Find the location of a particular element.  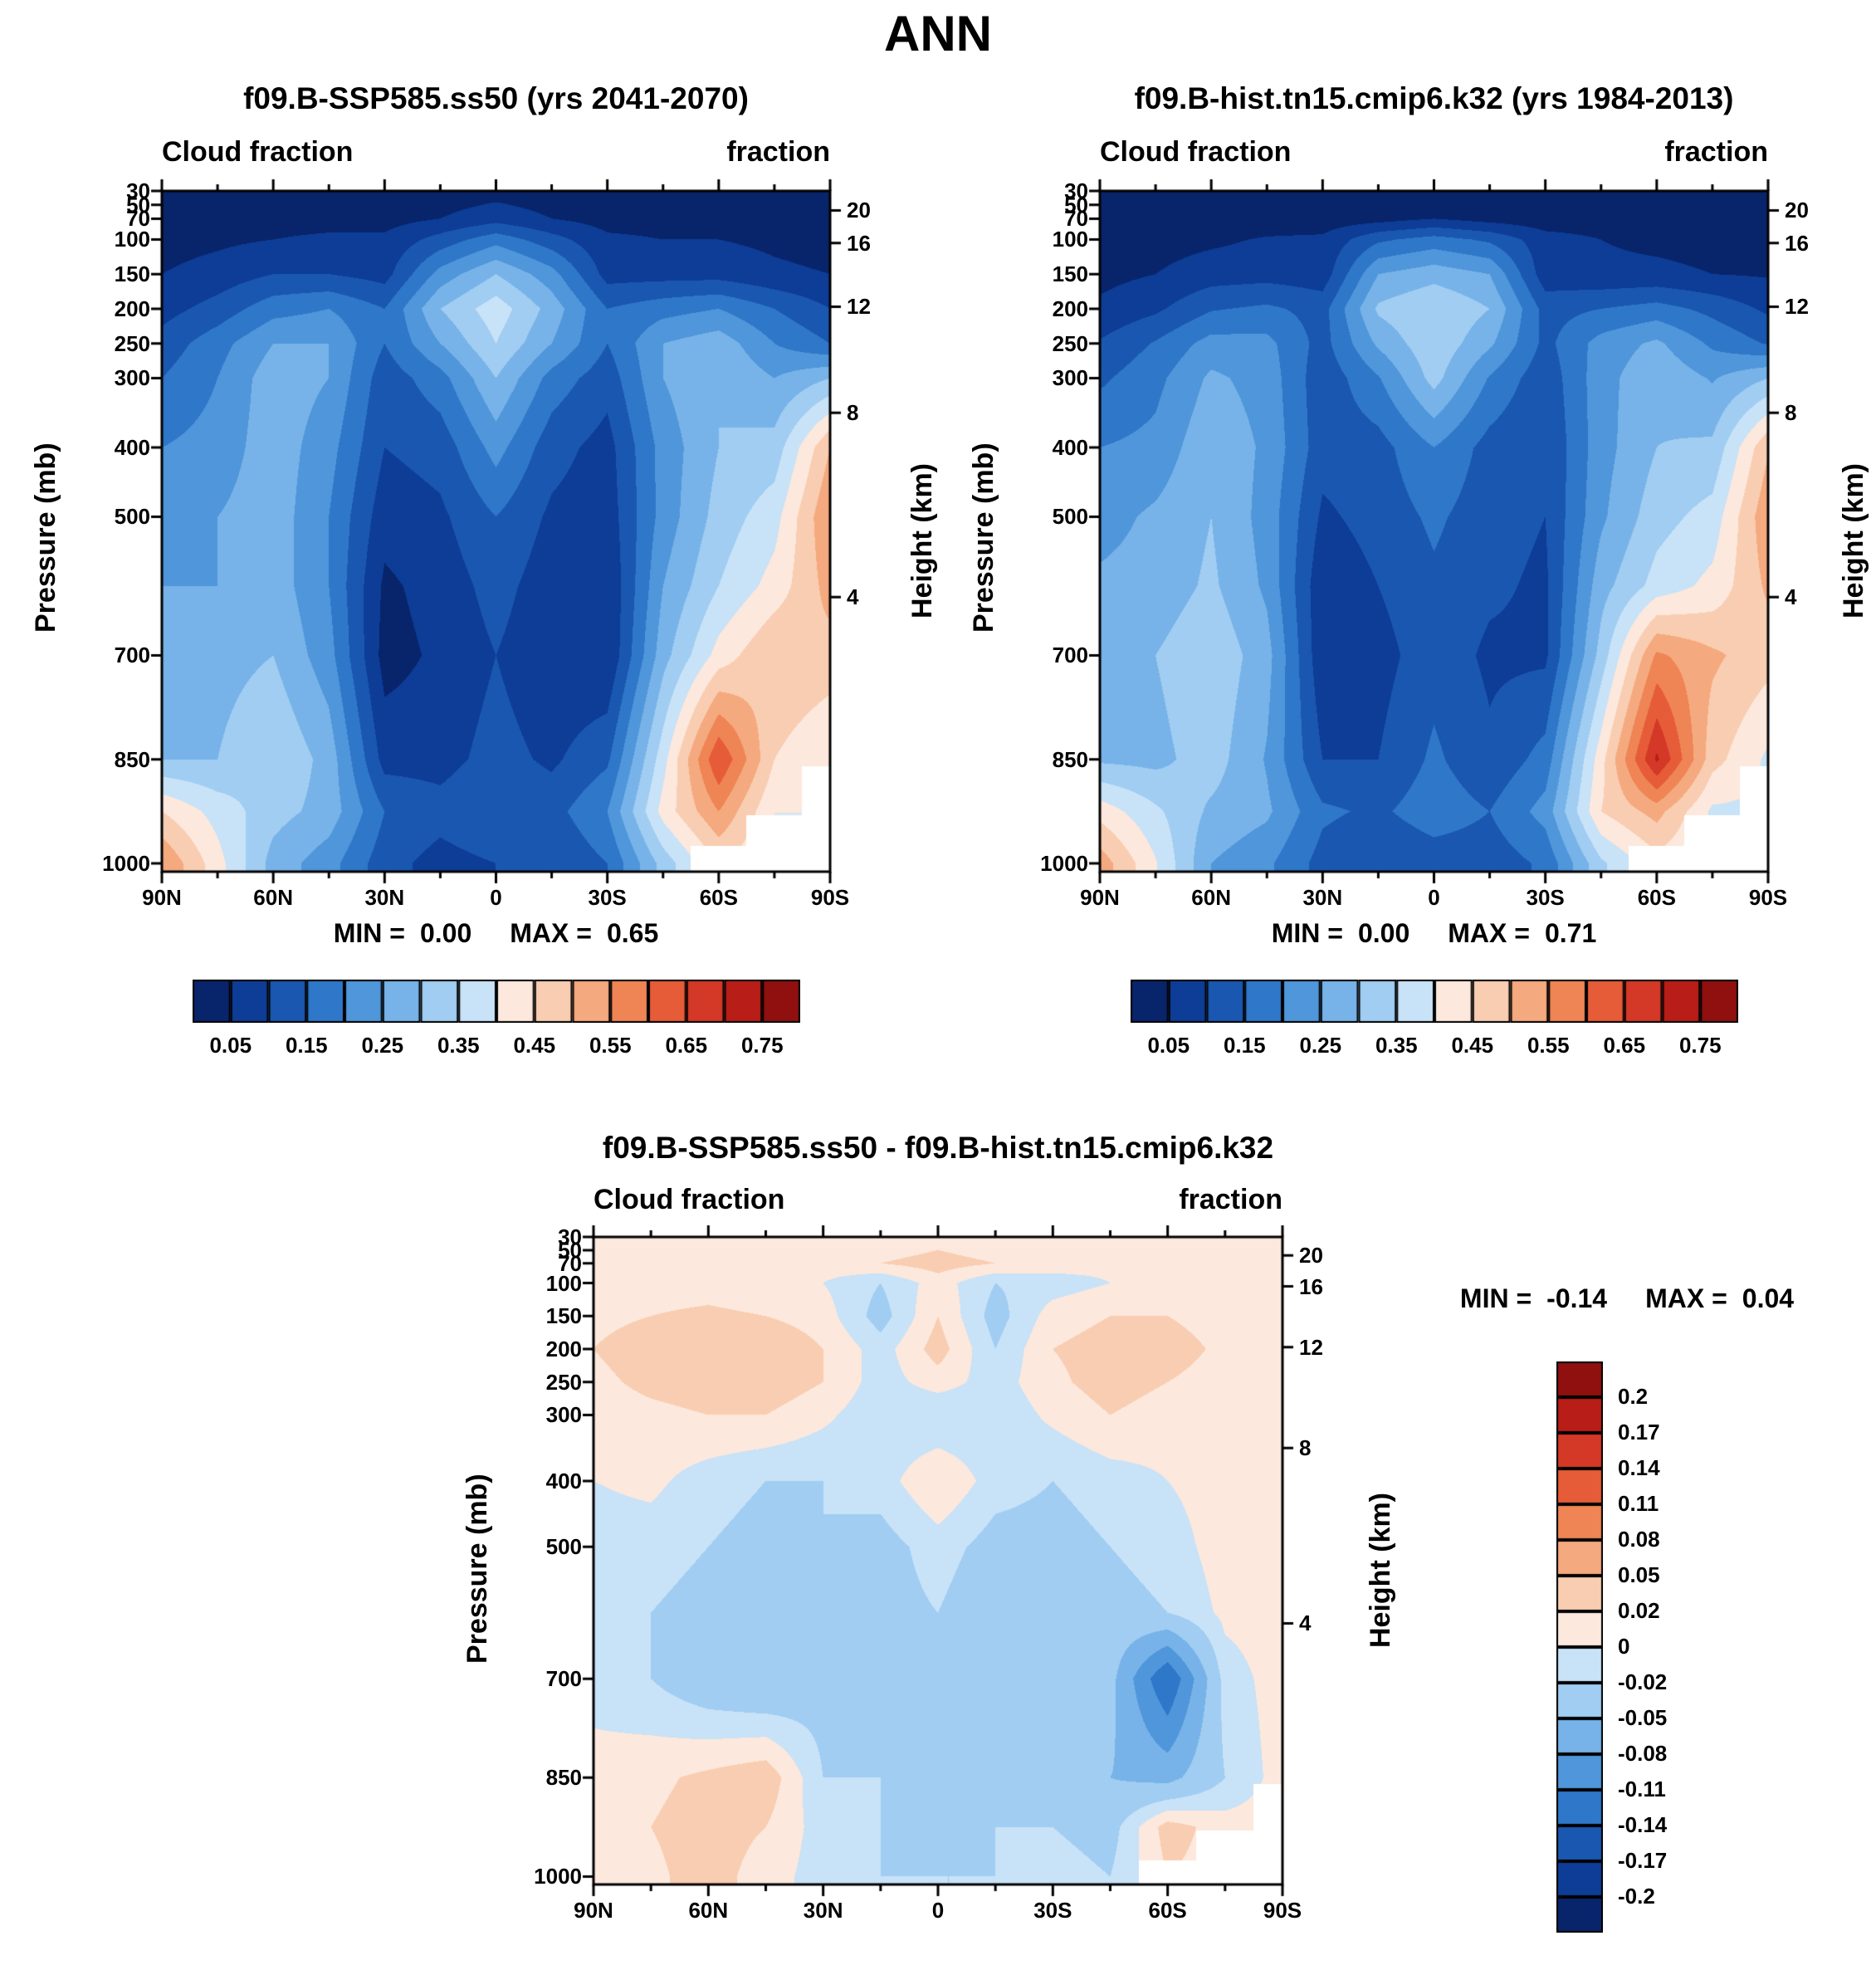

colorbar-value-label: -0.11 is located at coordinates (1642, 1789).